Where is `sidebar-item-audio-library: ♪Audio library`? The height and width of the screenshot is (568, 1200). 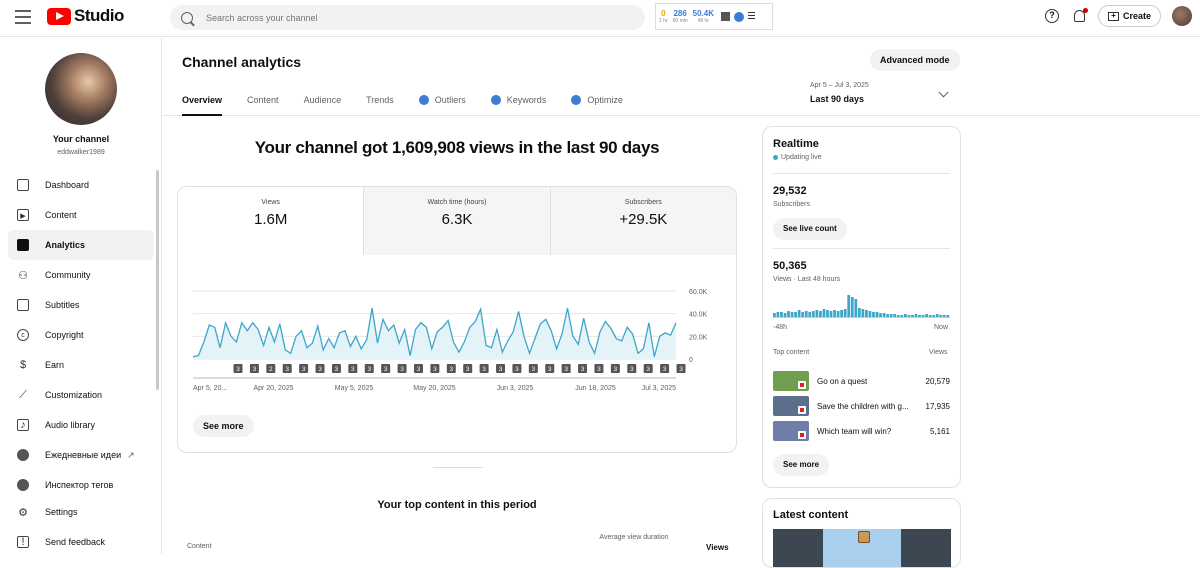 sidebar-item-audio-library: ♪Audio library is located at coordinates (81, 425).